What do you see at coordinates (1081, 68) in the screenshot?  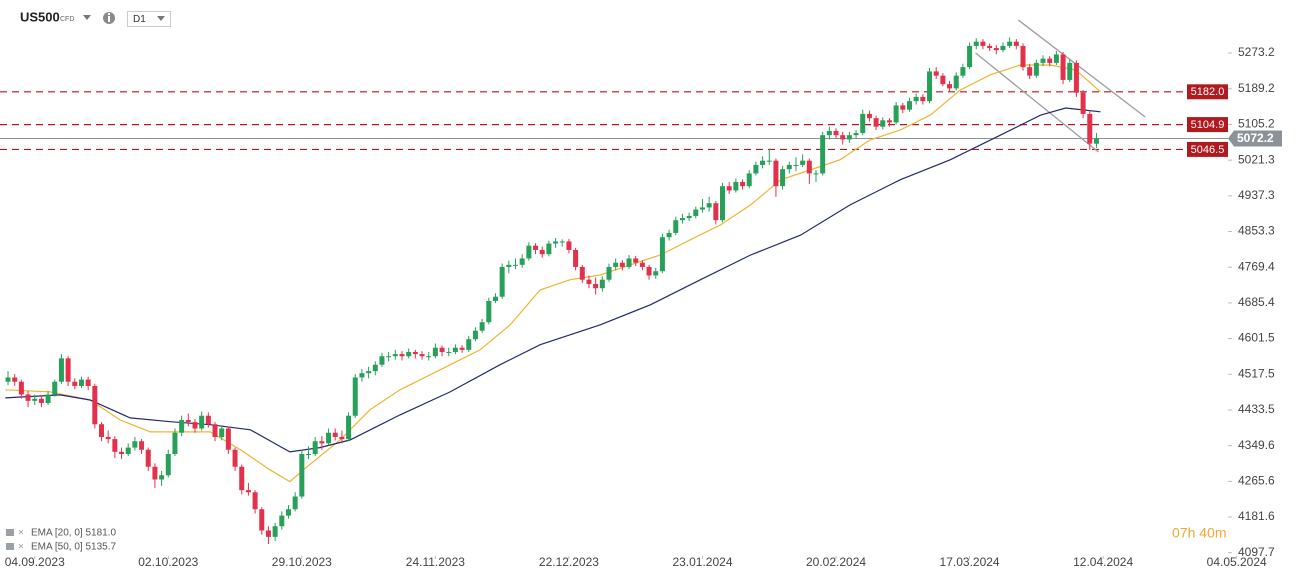 I see `trendline` at bounding box center [1081, 68].